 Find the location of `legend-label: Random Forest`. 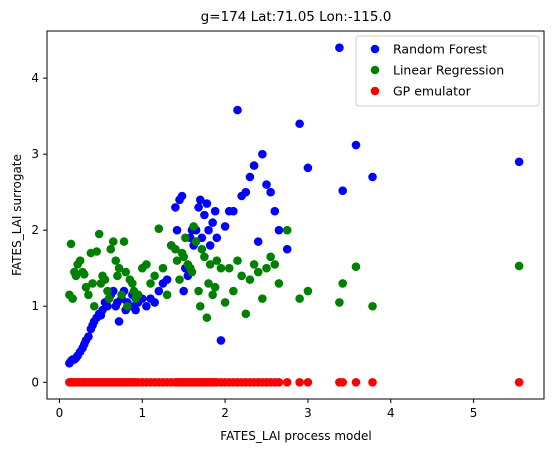

legend-label: Random Forest is located at coordinates (440, 49).